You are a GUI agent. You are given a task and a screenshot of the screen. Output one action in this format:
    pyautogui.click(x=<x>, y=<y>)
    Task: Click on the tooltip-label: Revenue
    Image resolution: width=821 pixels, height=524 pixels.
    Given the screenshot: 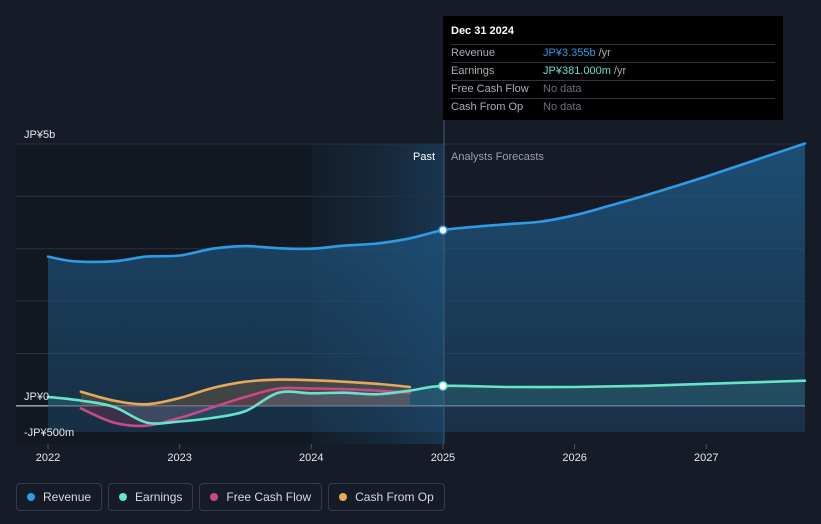 What is the action you would take?
    pyautogui.click(x=473, y=53)
    